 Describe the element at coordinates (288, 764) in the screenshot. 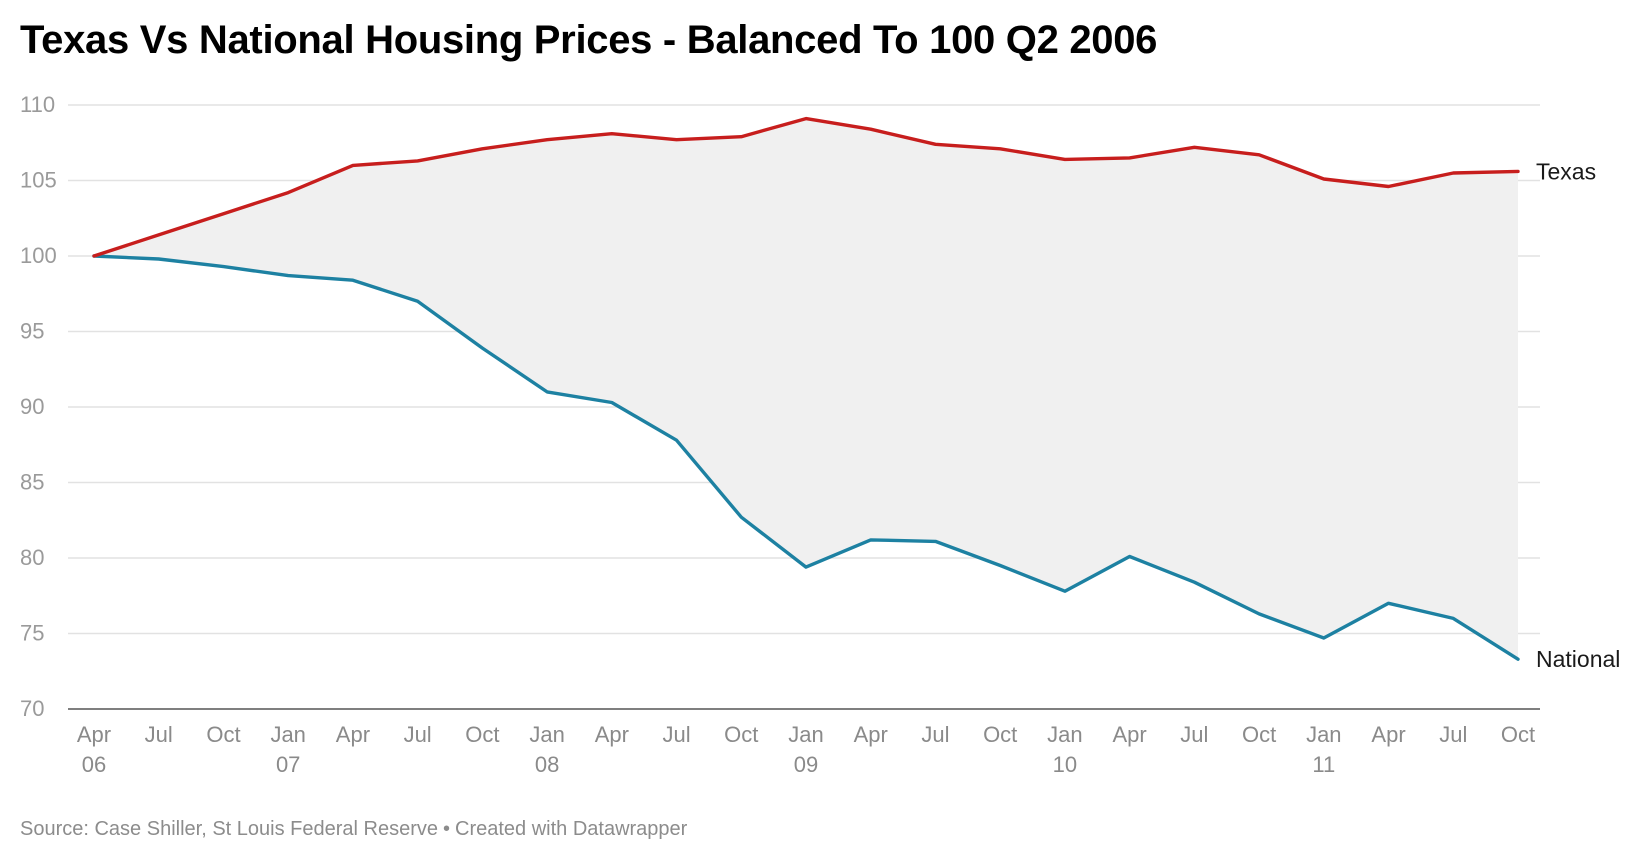

I see `x-tick-year: 07` at that location.